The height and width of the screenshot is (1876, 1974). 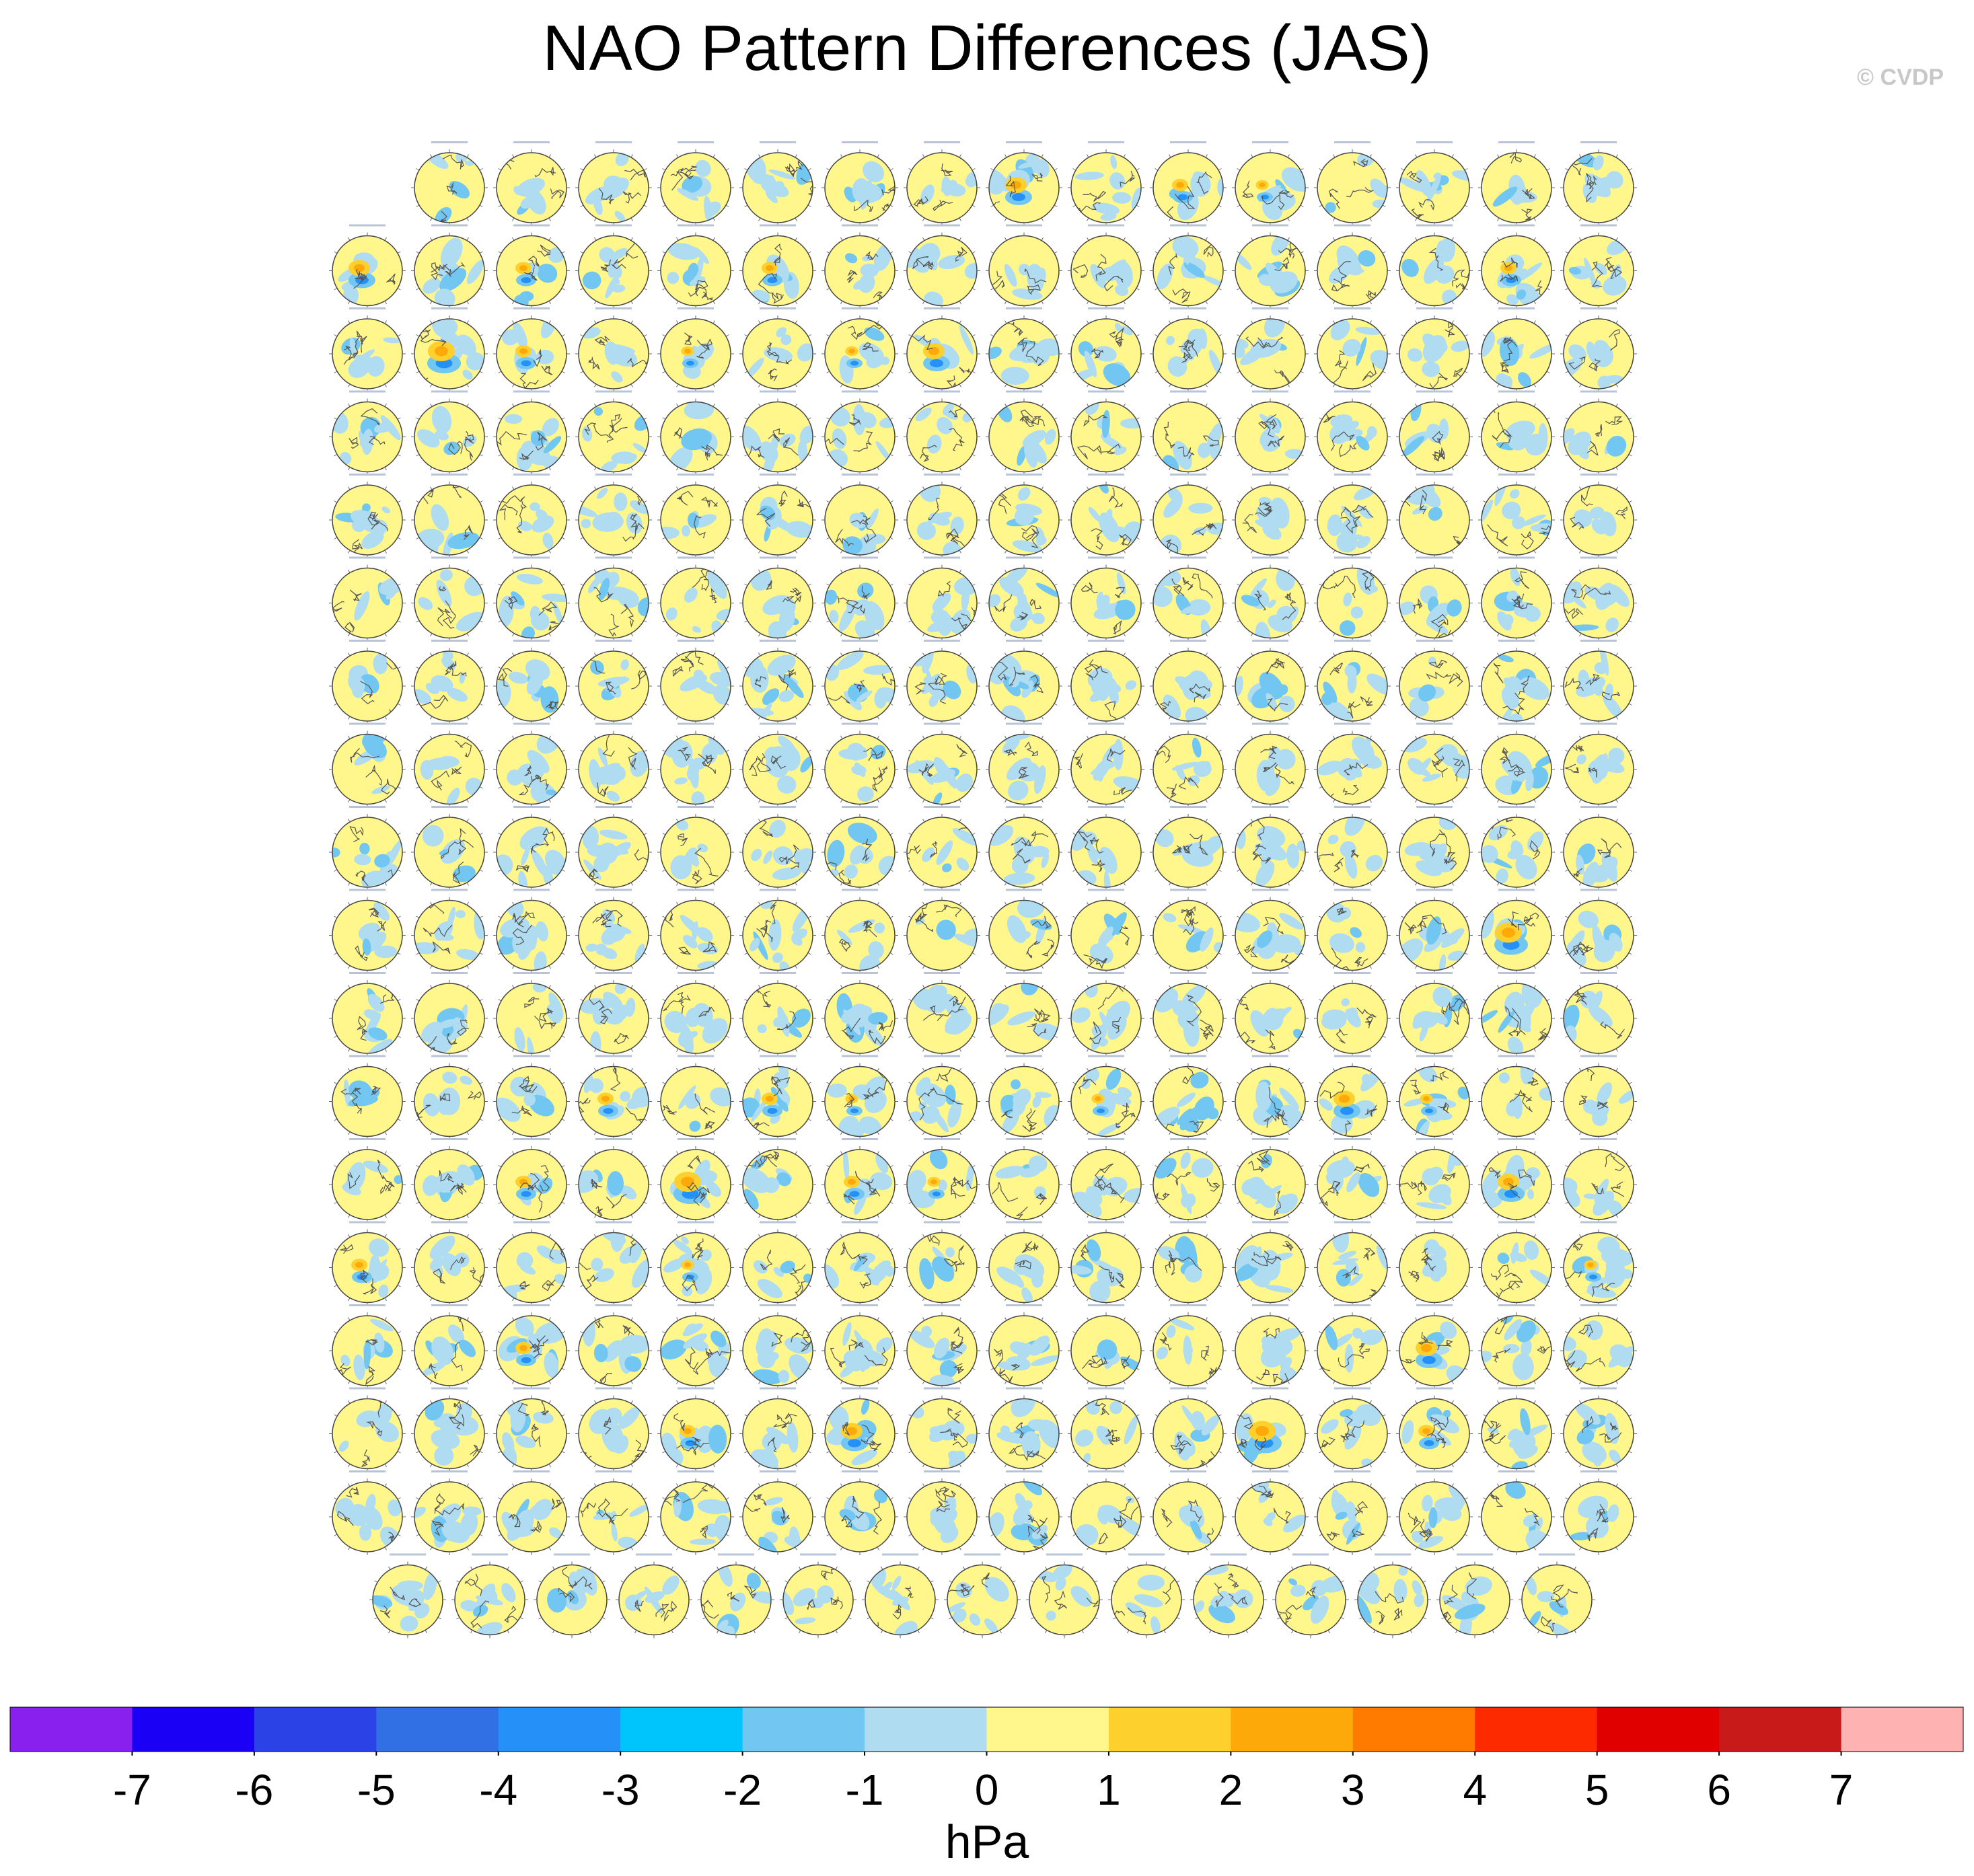 What do you see at coordinates (987, 1729) in the screenshot?
I see `colorbar-frame` at bounding box center [987, 1729].